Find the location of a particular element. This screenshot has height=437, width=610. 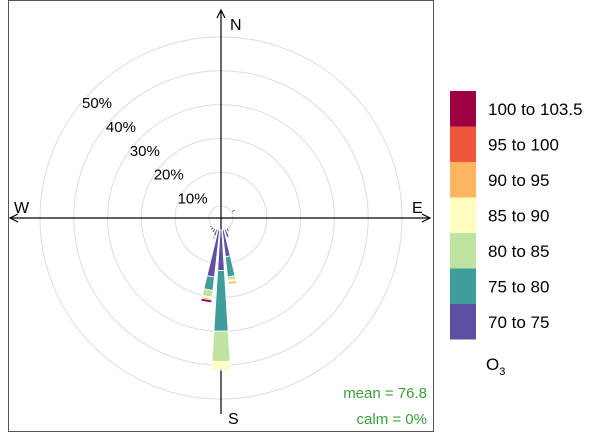

legend-label-4: 80 to 85 is located at coordinates (518, 251).